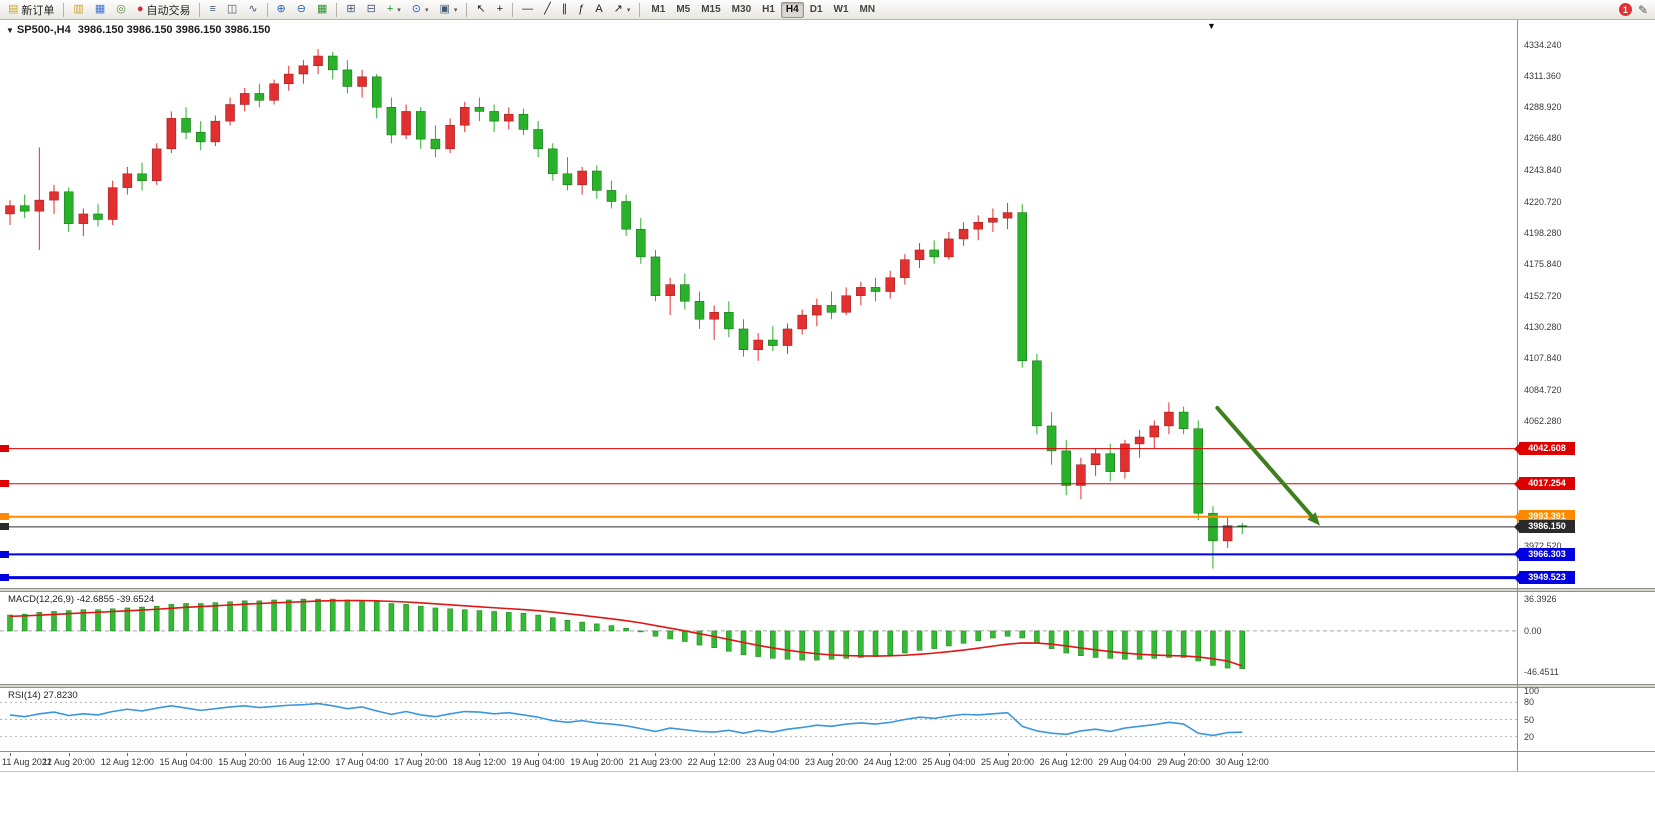  What do you see at coordinates (41, 599) in the screenshot?
I see `macd-title: MACD(12,26,9)` at bounding box center [41, 599].